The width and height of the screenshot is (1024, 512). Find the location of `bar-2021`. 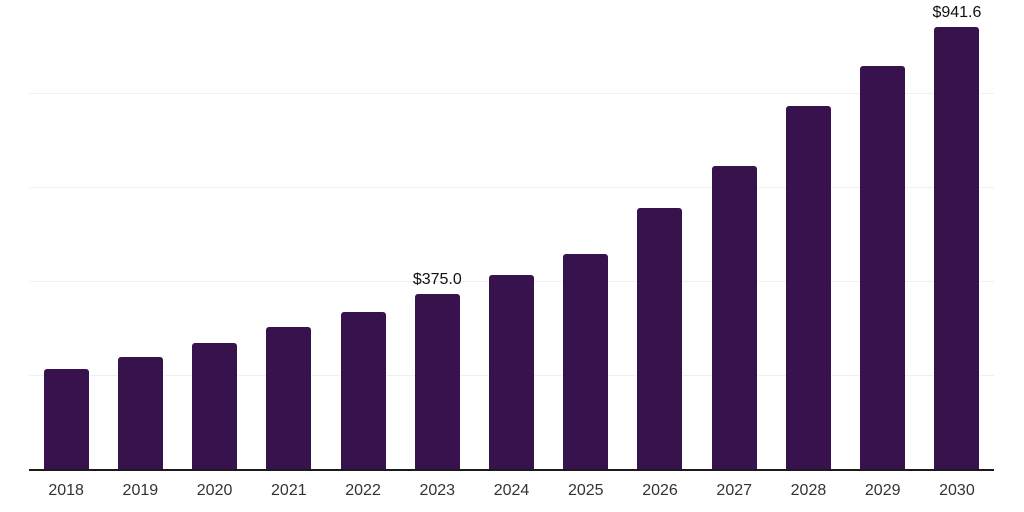

bar-2021 is located at coordinates (289, 398).